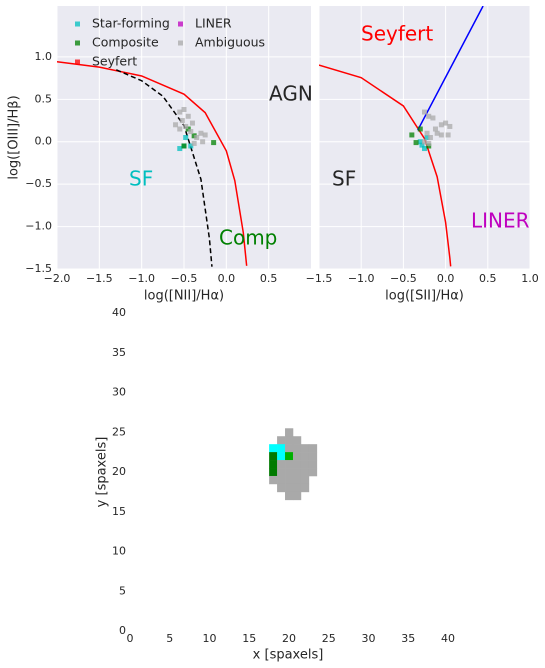  What do you see at coordinates (289, 638) in the screenshot?
I see `x-tick-label: 20` at bounding box center [289, 638].